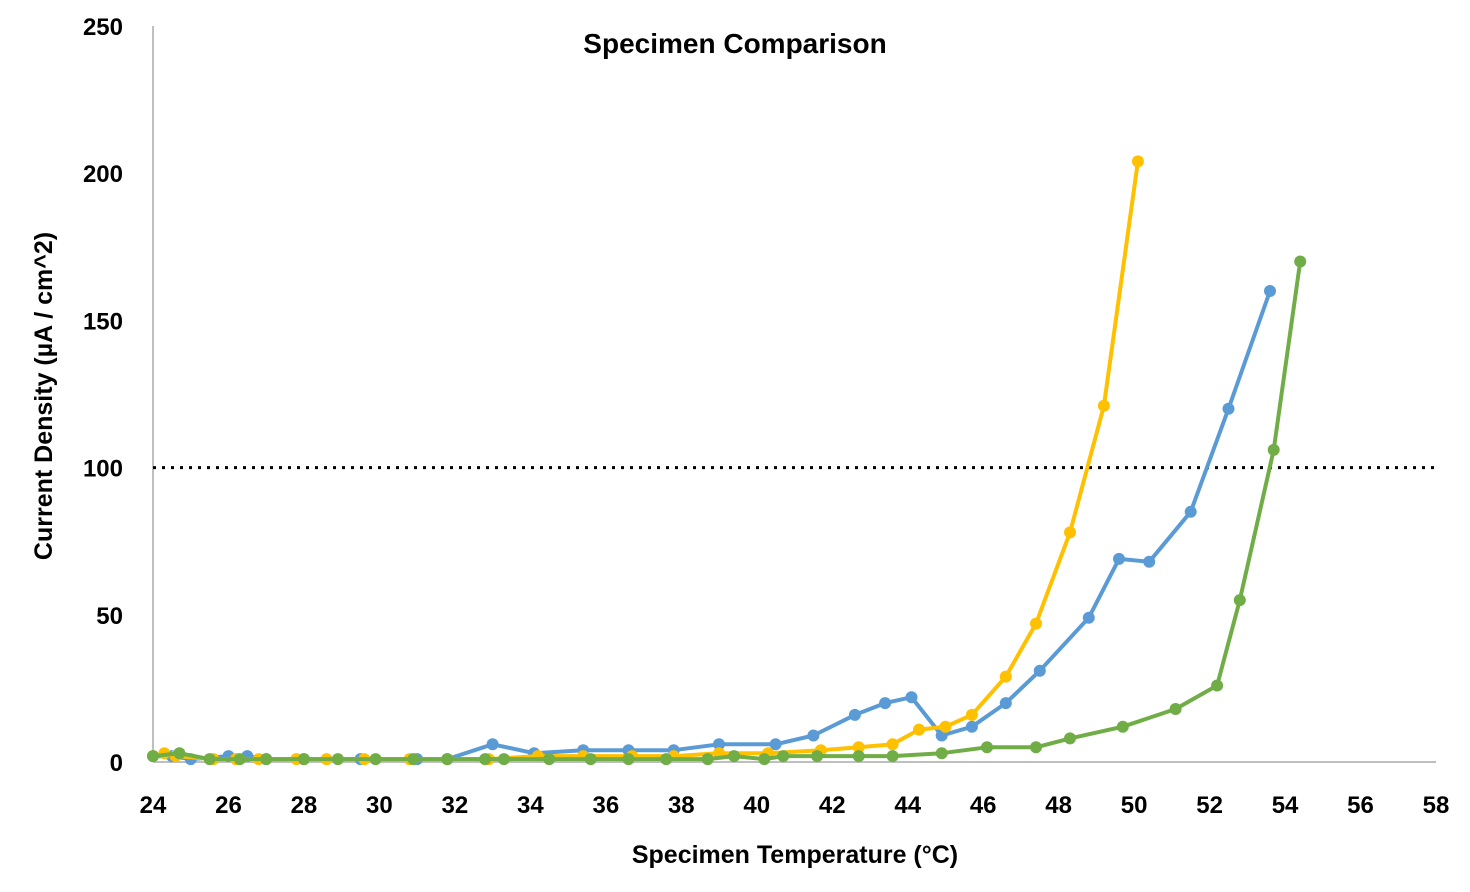  I want to click on x-tick-label: 38, so click(681, 805).